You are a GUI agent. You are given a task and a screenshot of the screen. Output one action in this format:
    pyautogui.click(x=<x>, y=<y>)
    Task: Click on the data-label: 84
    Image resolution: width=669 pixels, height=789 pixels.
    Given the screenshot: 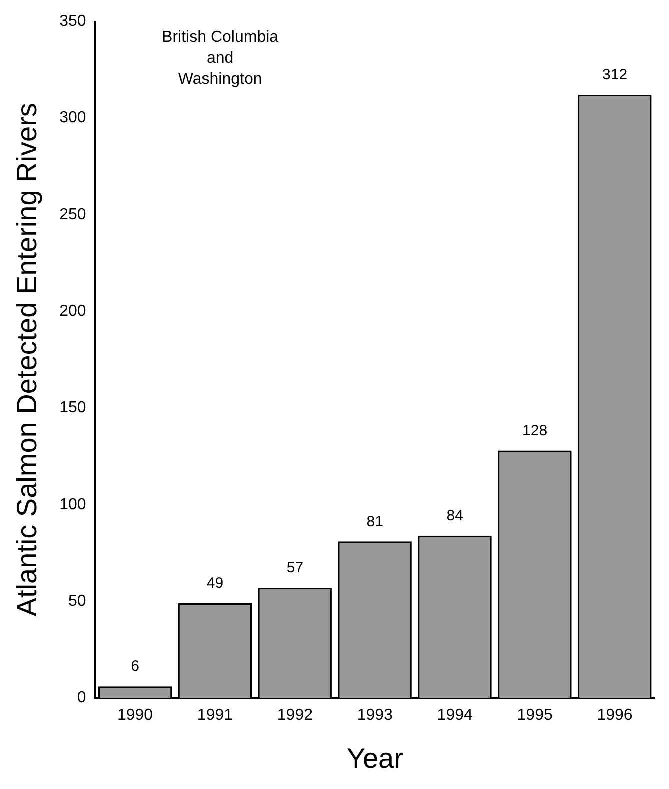 What is the action you would take?
    pyautogui.click(x=455, y=515)
    